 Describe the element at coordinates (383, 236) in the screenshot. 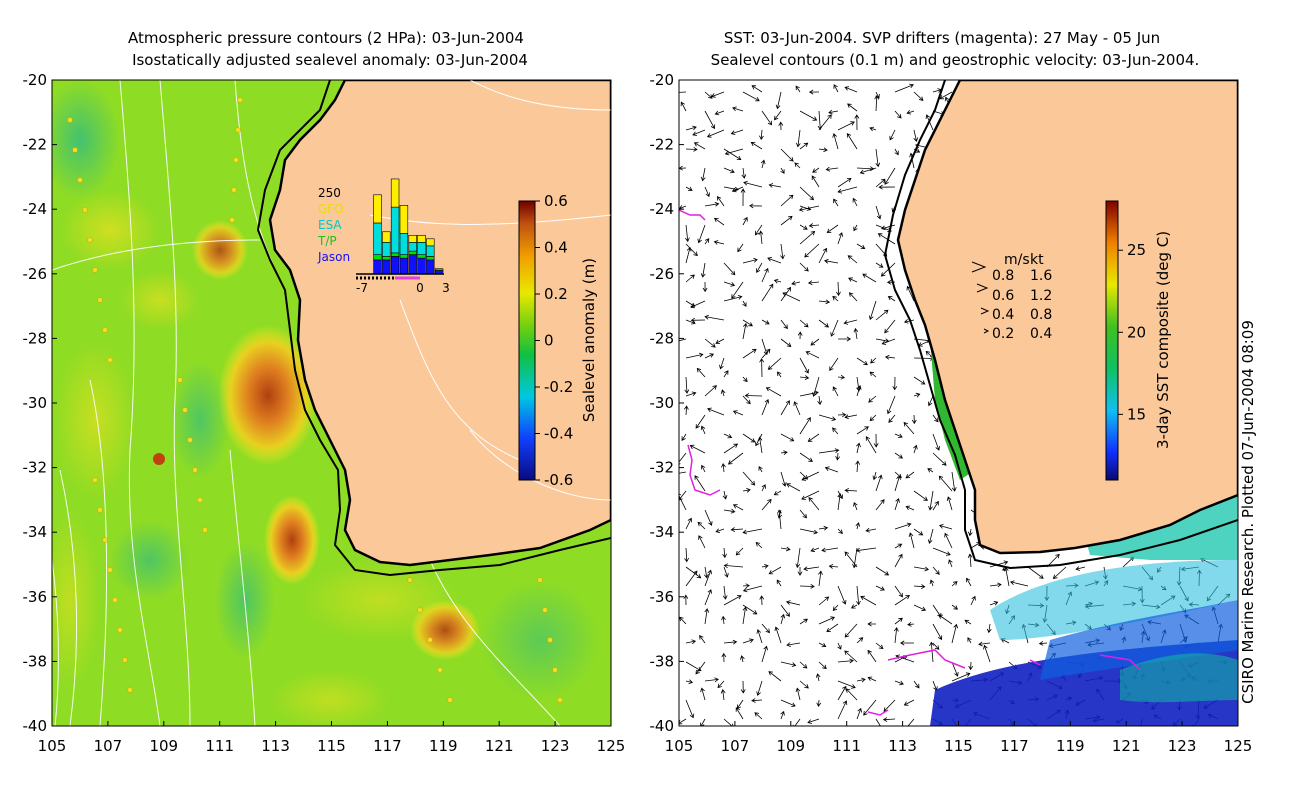

I see `satellite-count-inset: 250 GFO ESA T/P Jason -7 0 3` at that location.